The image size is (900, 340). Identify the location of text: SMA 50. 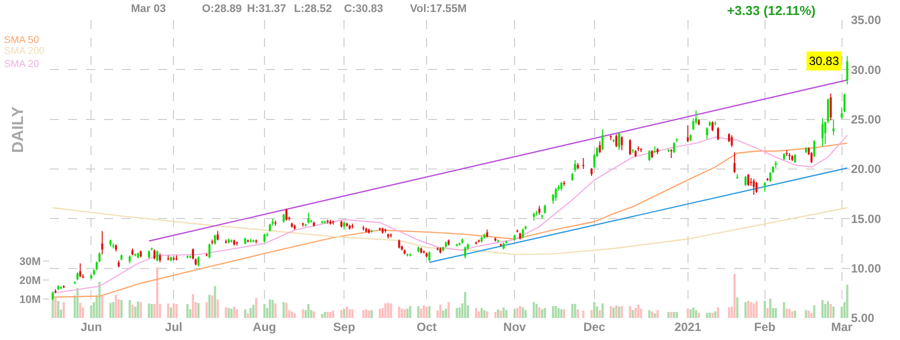
(22, 40).